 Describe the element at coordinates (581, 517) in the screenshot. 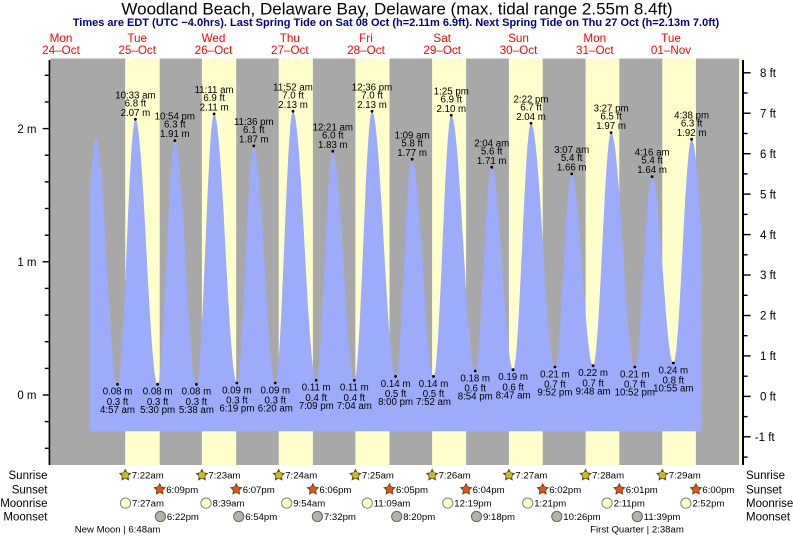

I see `svg-text: 10:26pm` at that location.